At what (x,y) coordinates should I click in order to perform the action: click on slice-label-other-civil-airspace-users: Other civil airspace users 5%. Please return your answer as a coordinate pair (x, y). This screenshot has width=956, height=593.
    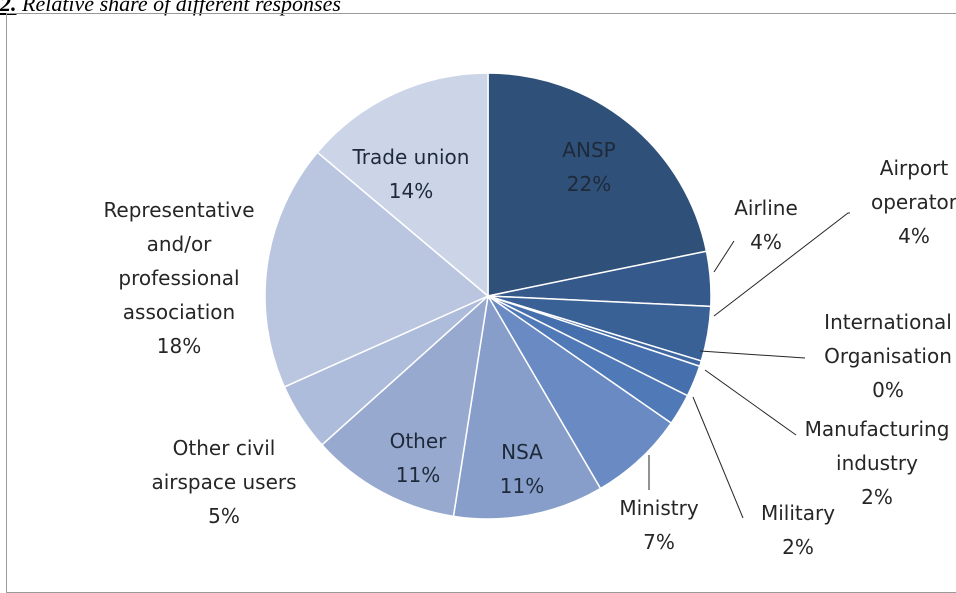
    Looking at the image, I should click on (223, 482).